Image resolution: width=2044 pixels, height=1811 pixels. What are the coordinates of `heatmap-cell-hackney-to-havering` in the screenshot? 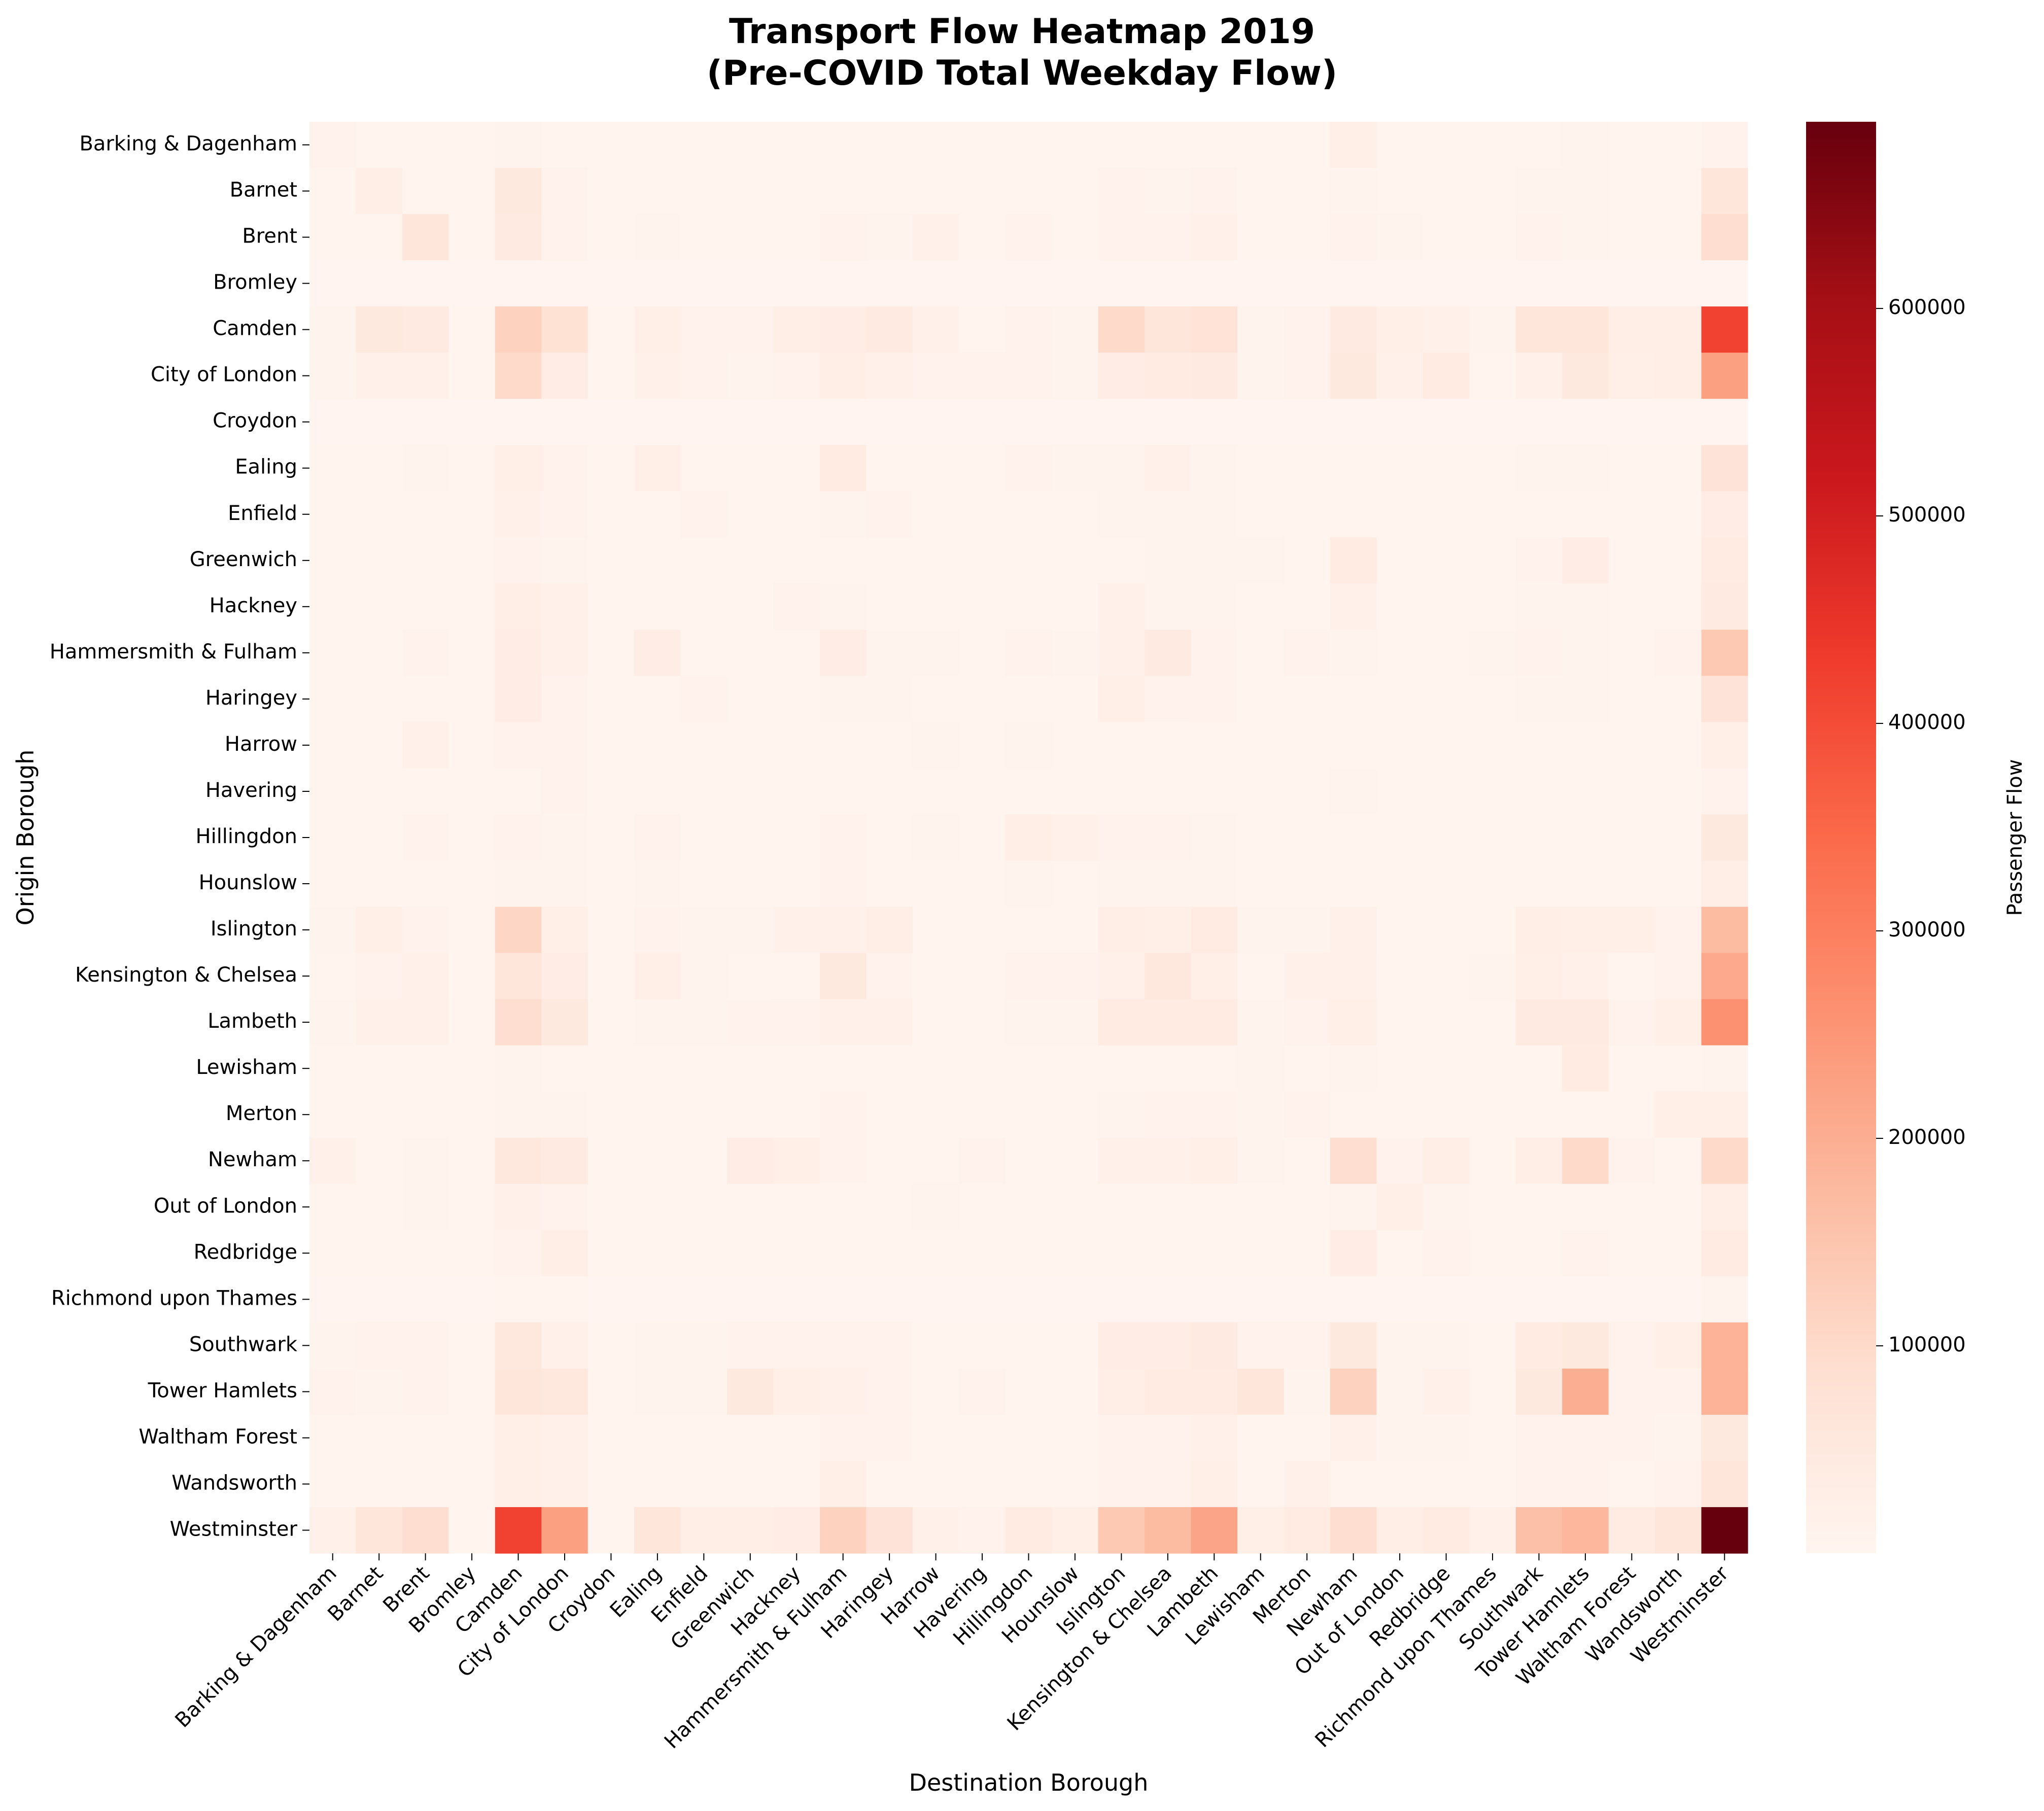 It's located at (982, 606).